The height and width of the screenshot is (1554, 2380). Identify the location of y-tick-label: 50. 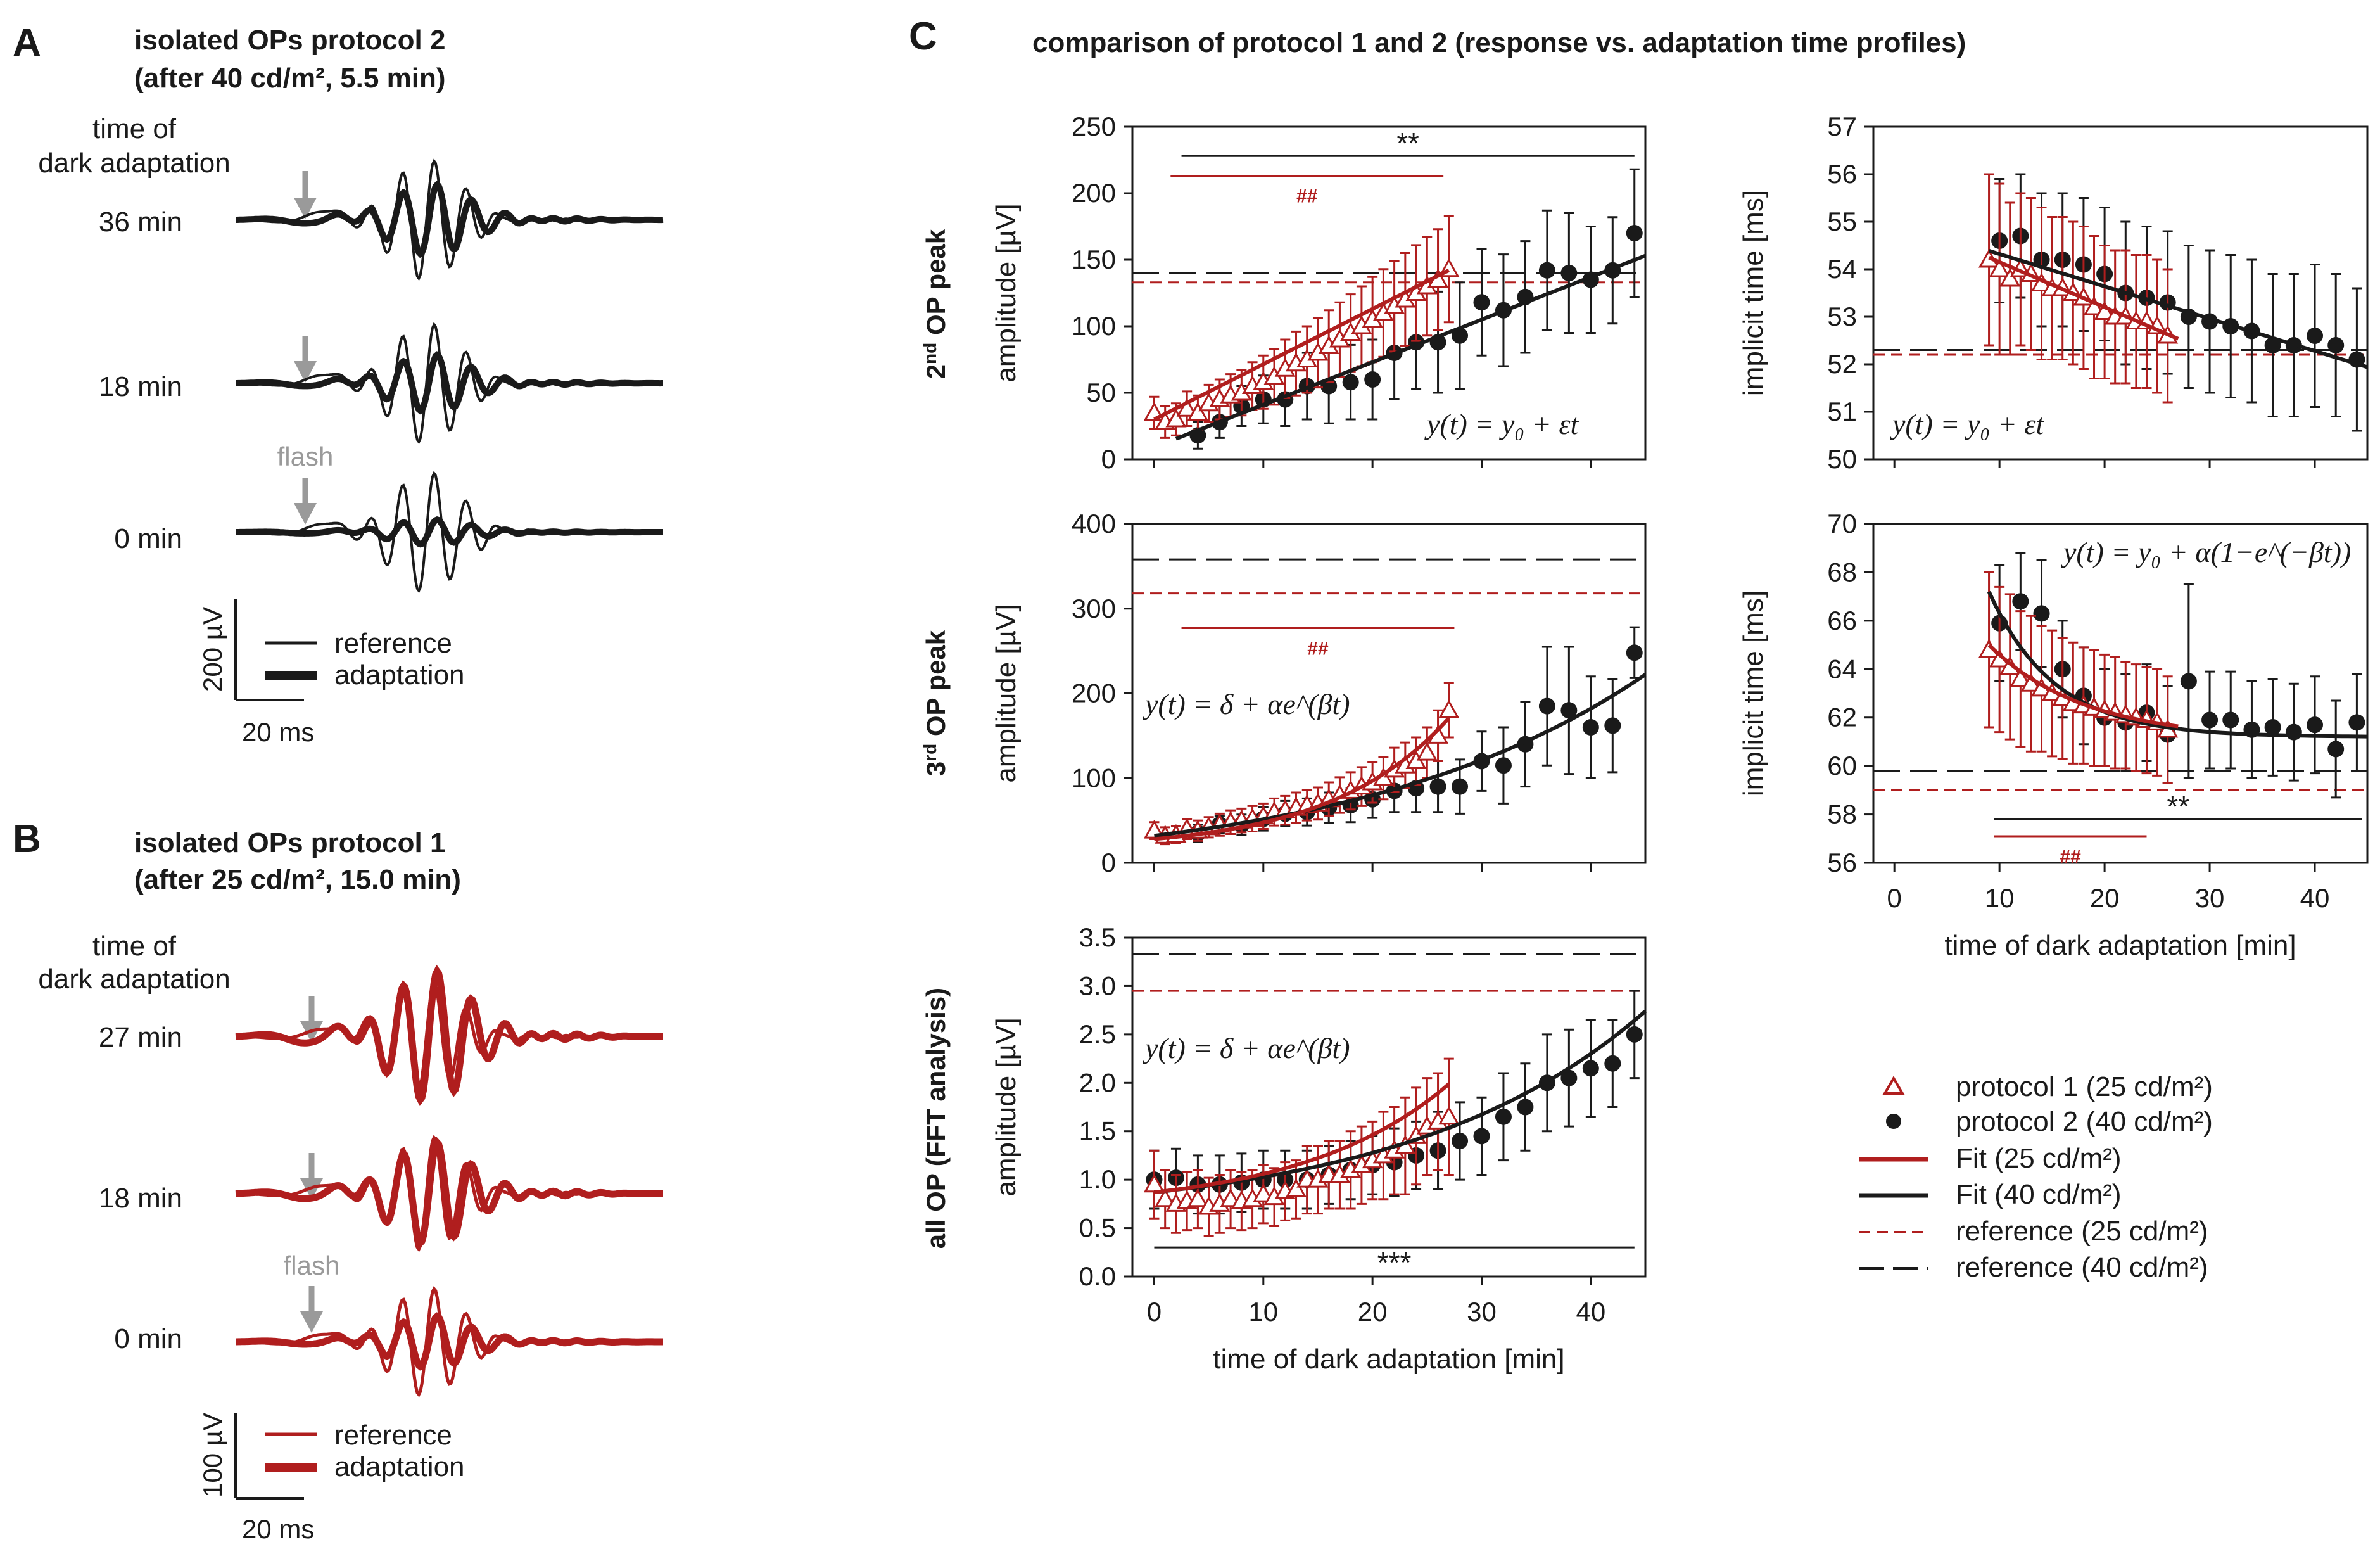
(1101, 392).